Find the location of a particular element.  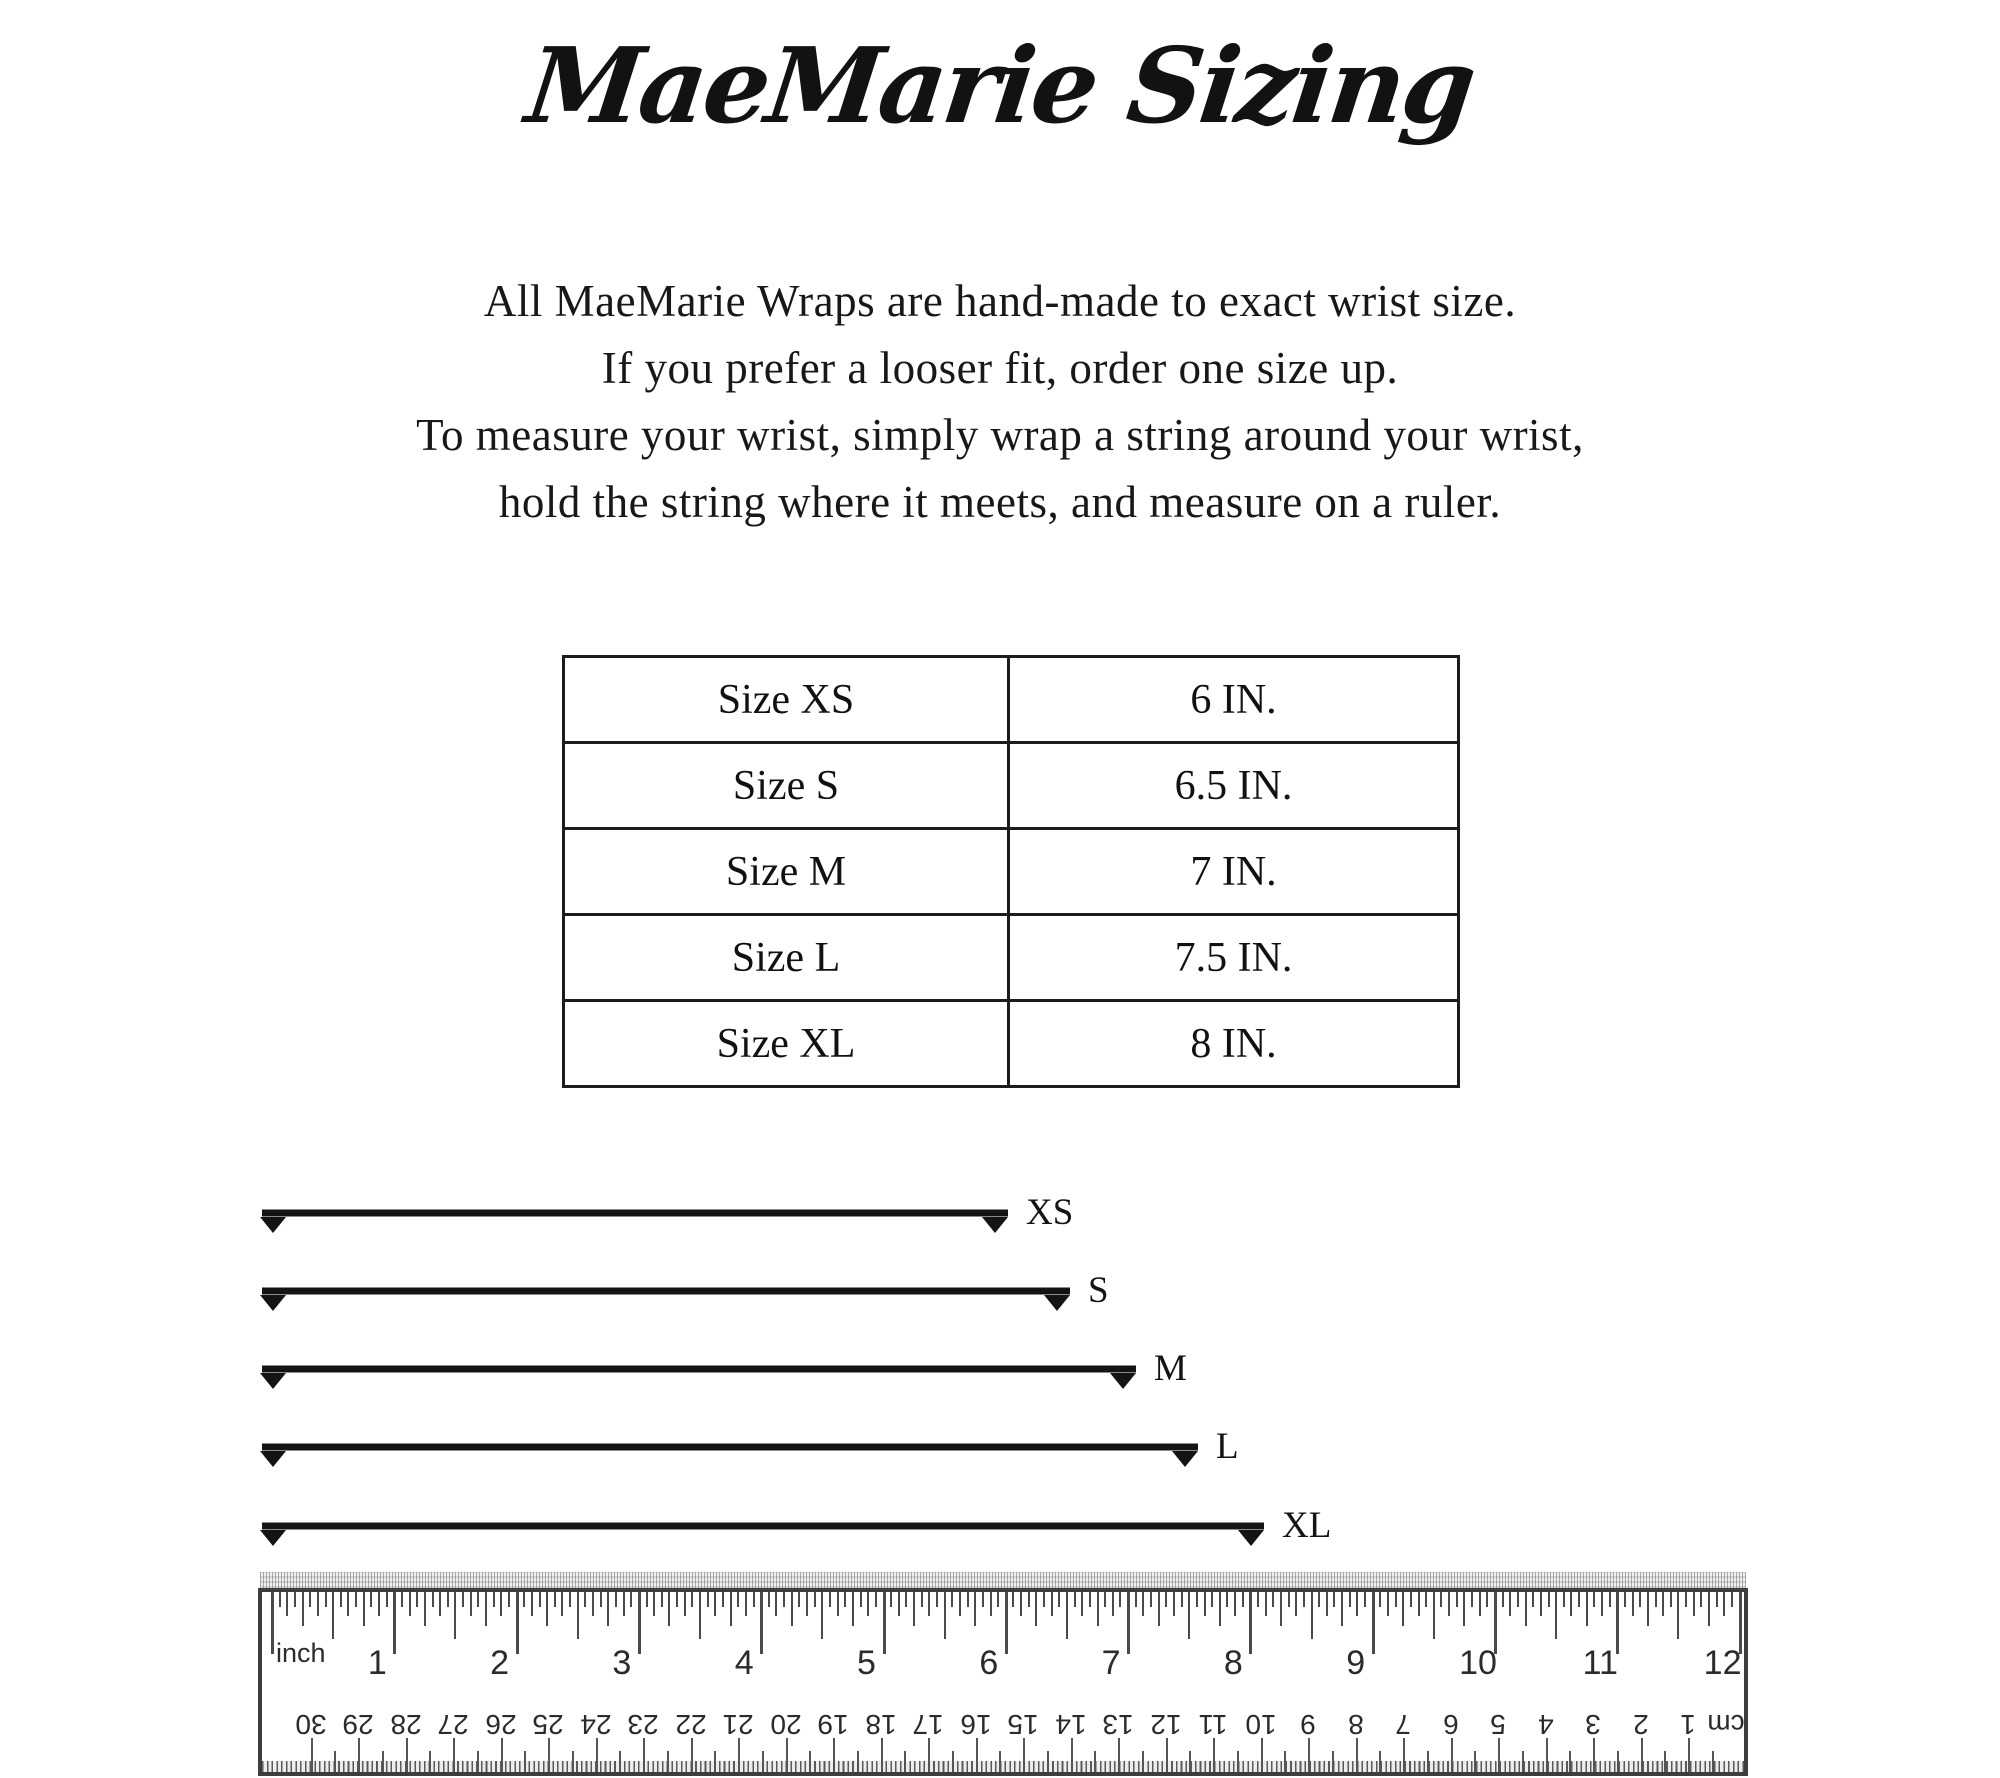

cm-number: 23 is located at coordinates (643, 1724).